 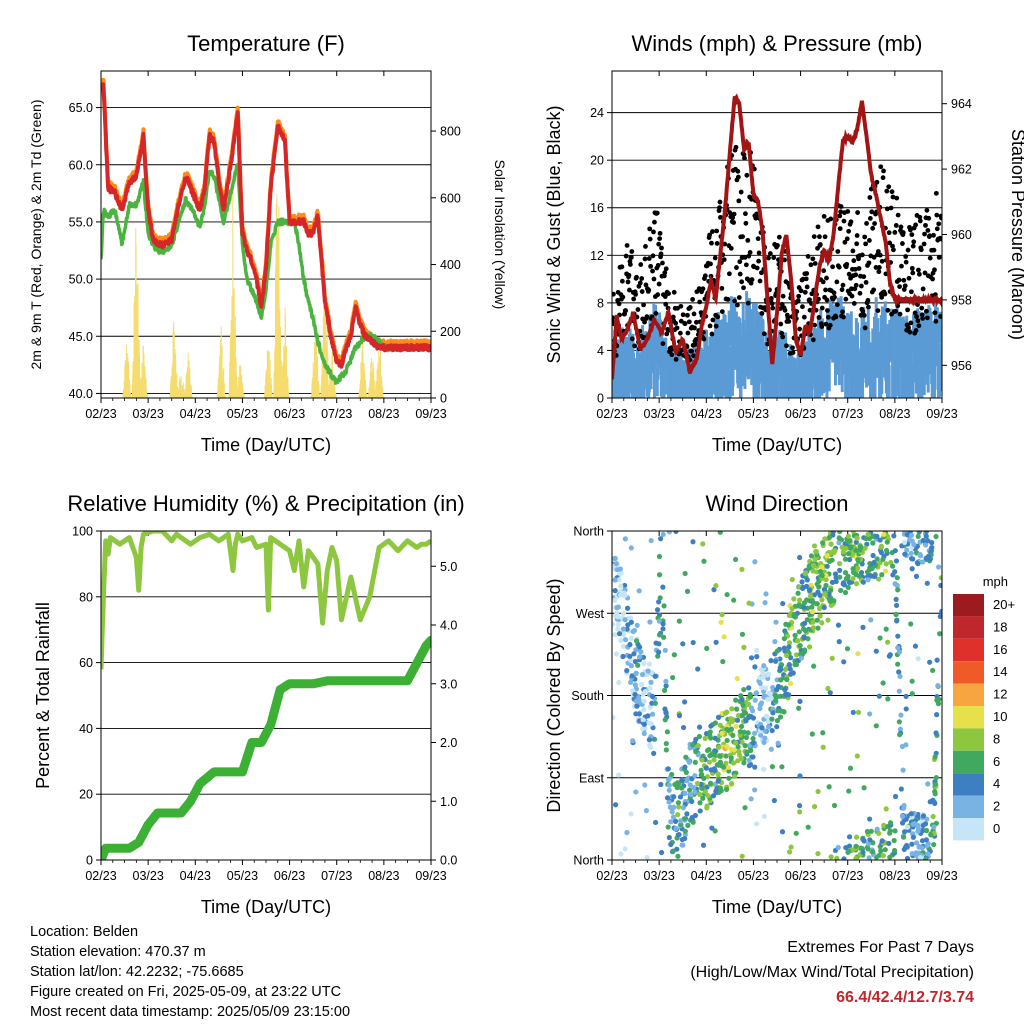 I want to click on y2-tick-label: 962, so click(x=961, y=170).